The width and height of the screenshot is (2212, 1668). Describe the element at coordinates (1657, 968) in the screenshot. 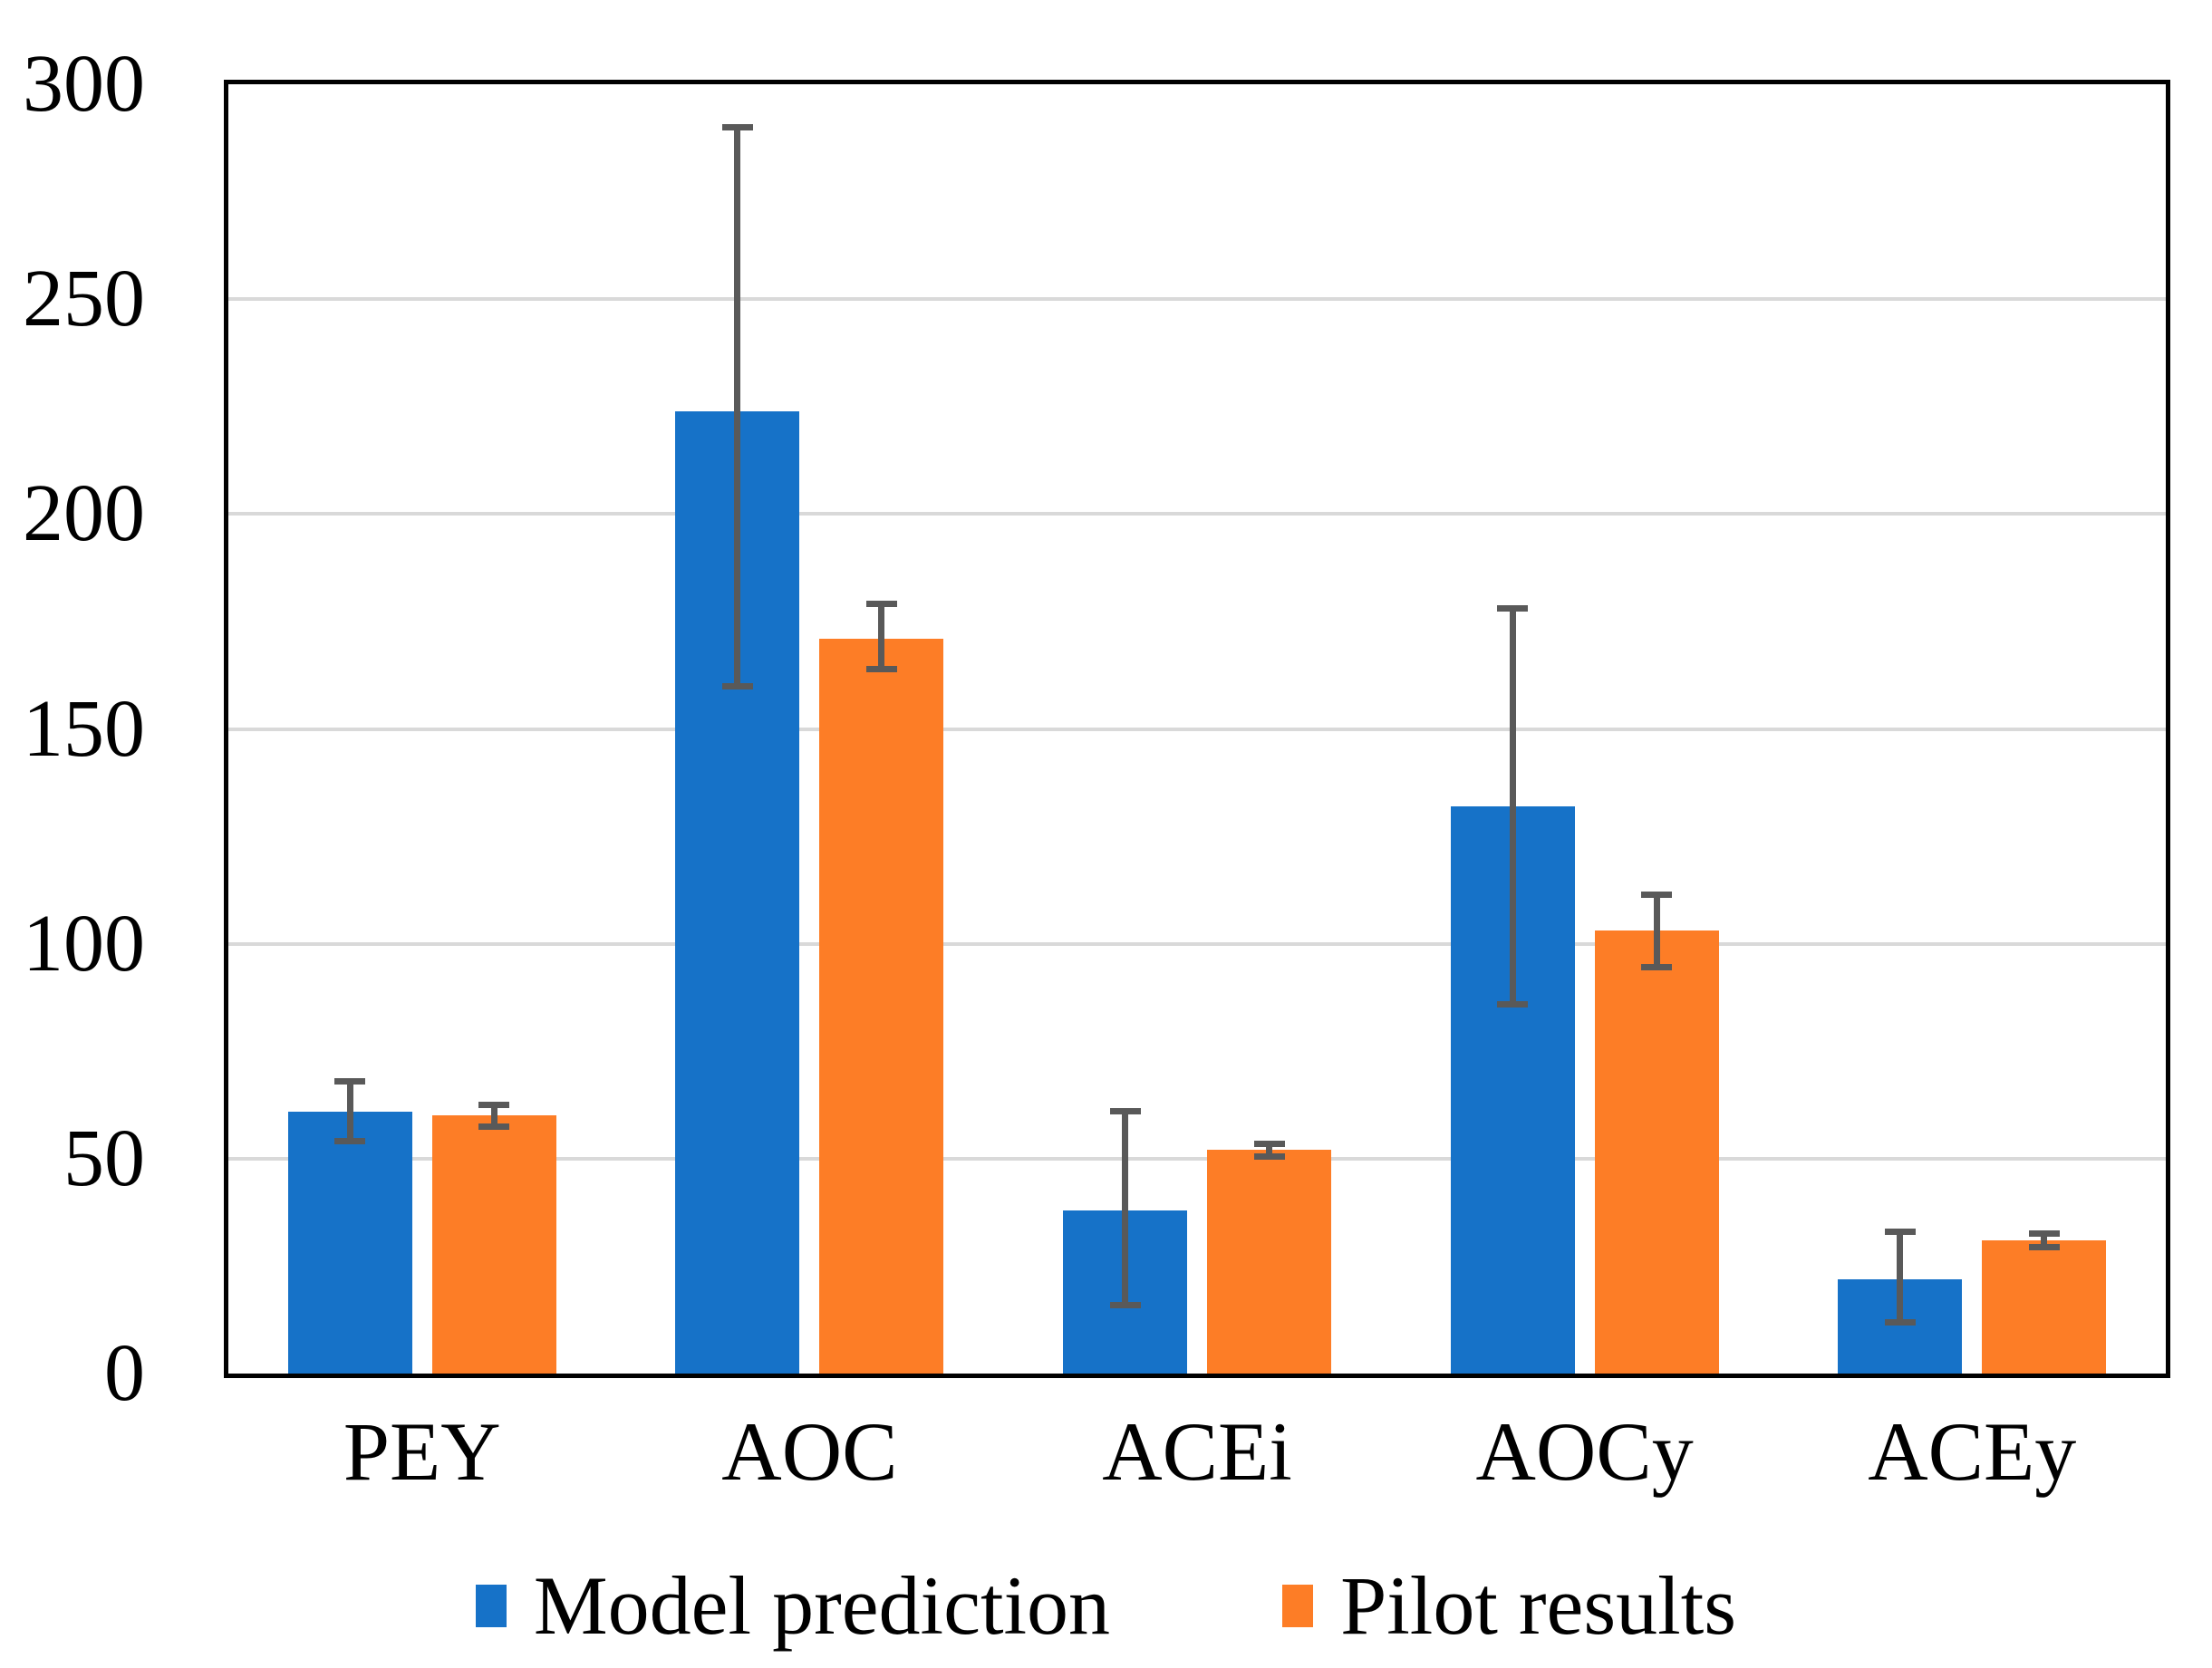

I see `error-cap-bottom-pilot-results-aocy` at that location.